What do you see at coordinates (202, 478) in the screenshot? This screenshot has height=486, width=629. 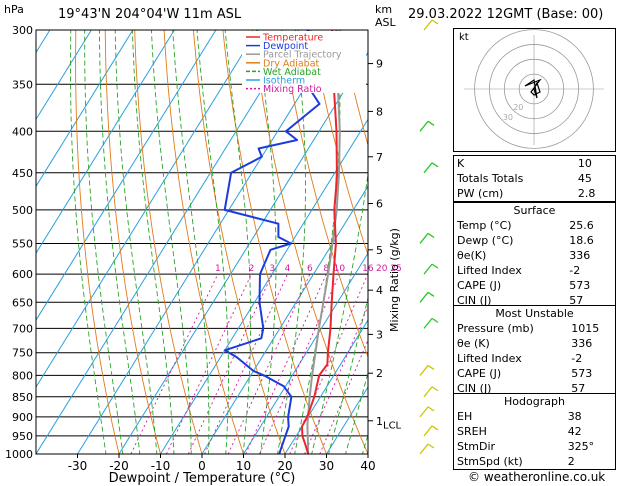 I see `x-axis-title: Dewpoint / Temperature (°C)` at bounding box center [202, 478].